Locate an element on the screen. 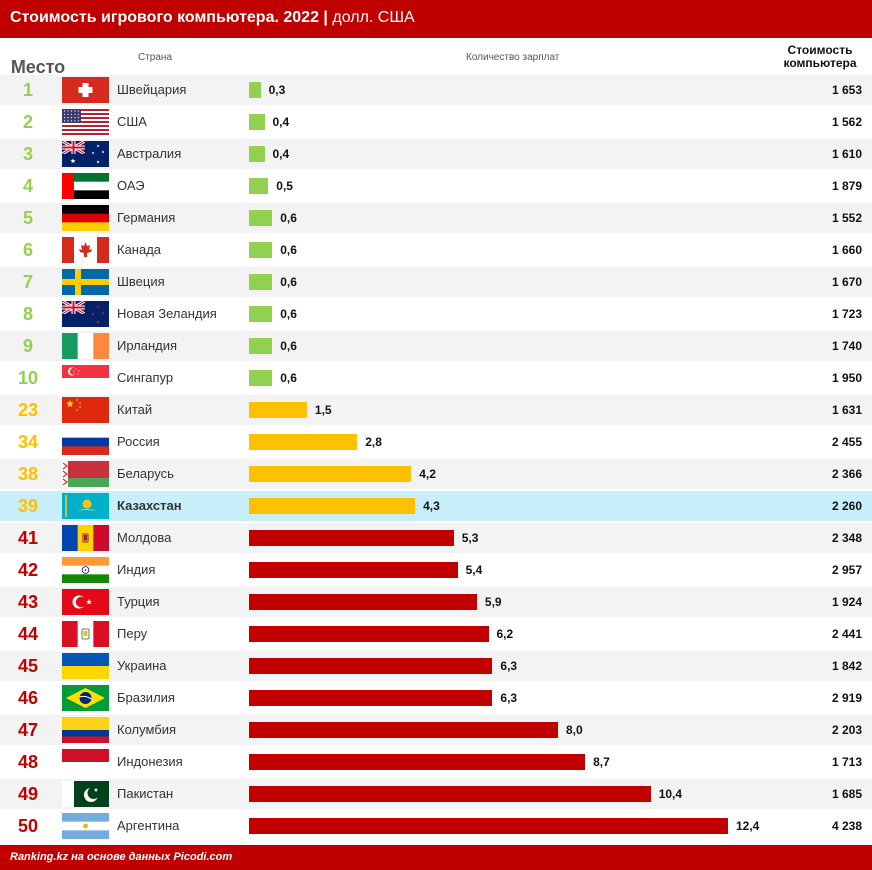  flag-moldova-icon is located at coordinates (85, 538).